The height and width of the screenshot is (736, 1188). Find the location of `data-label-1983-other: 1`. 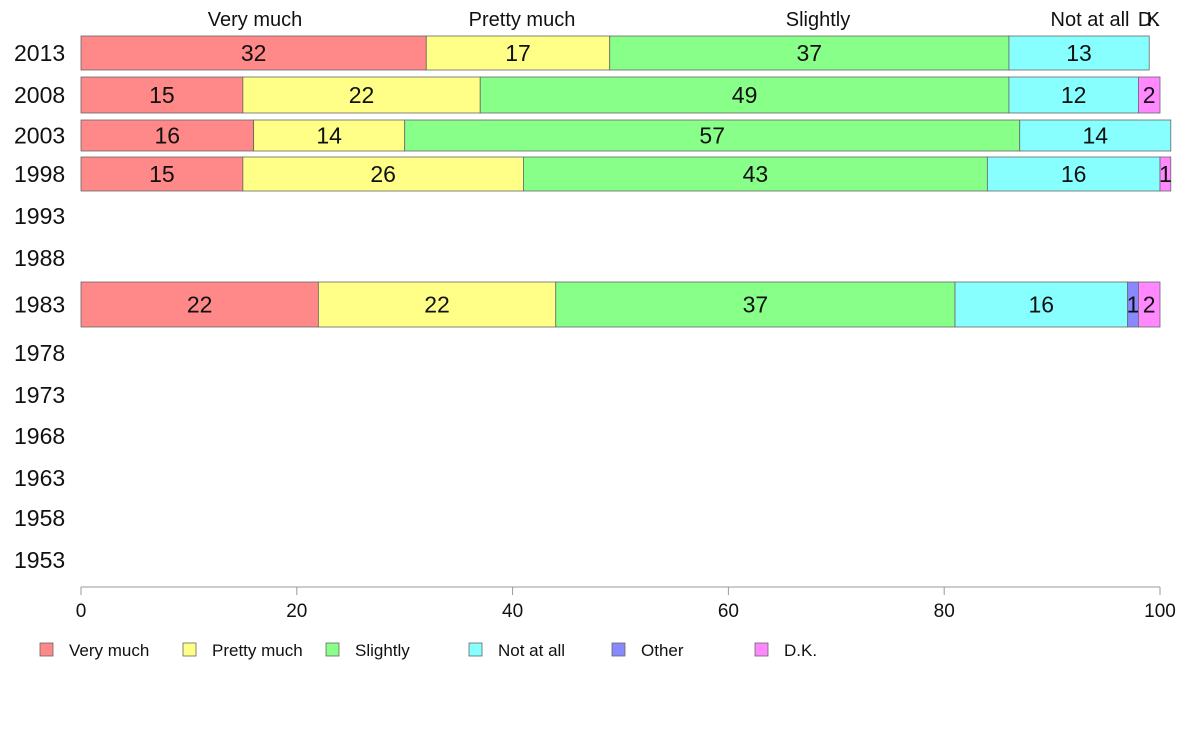

data-label-1983-other: 1 is located at coordinates (1133, 305).